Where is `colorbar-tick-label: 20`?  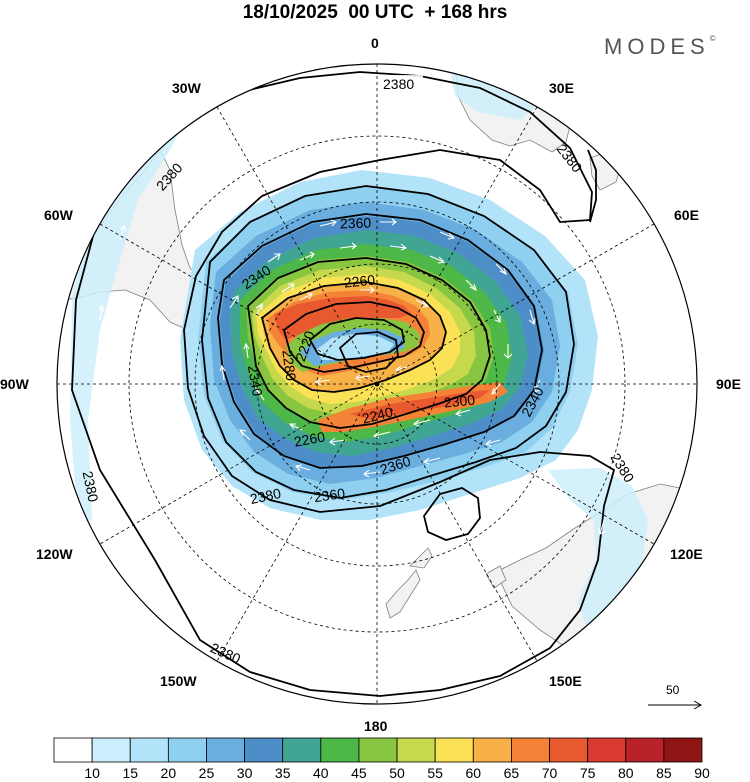
colorbar-tick-label: 20 is located at coordinates (168, 773).